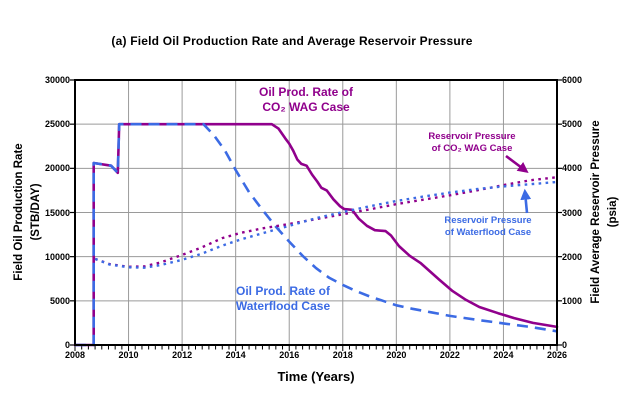 Image resolution: width=640 pixels, height=400 pixels. I want to click on y-right-tick-1000: 1000, so click(572, 300).